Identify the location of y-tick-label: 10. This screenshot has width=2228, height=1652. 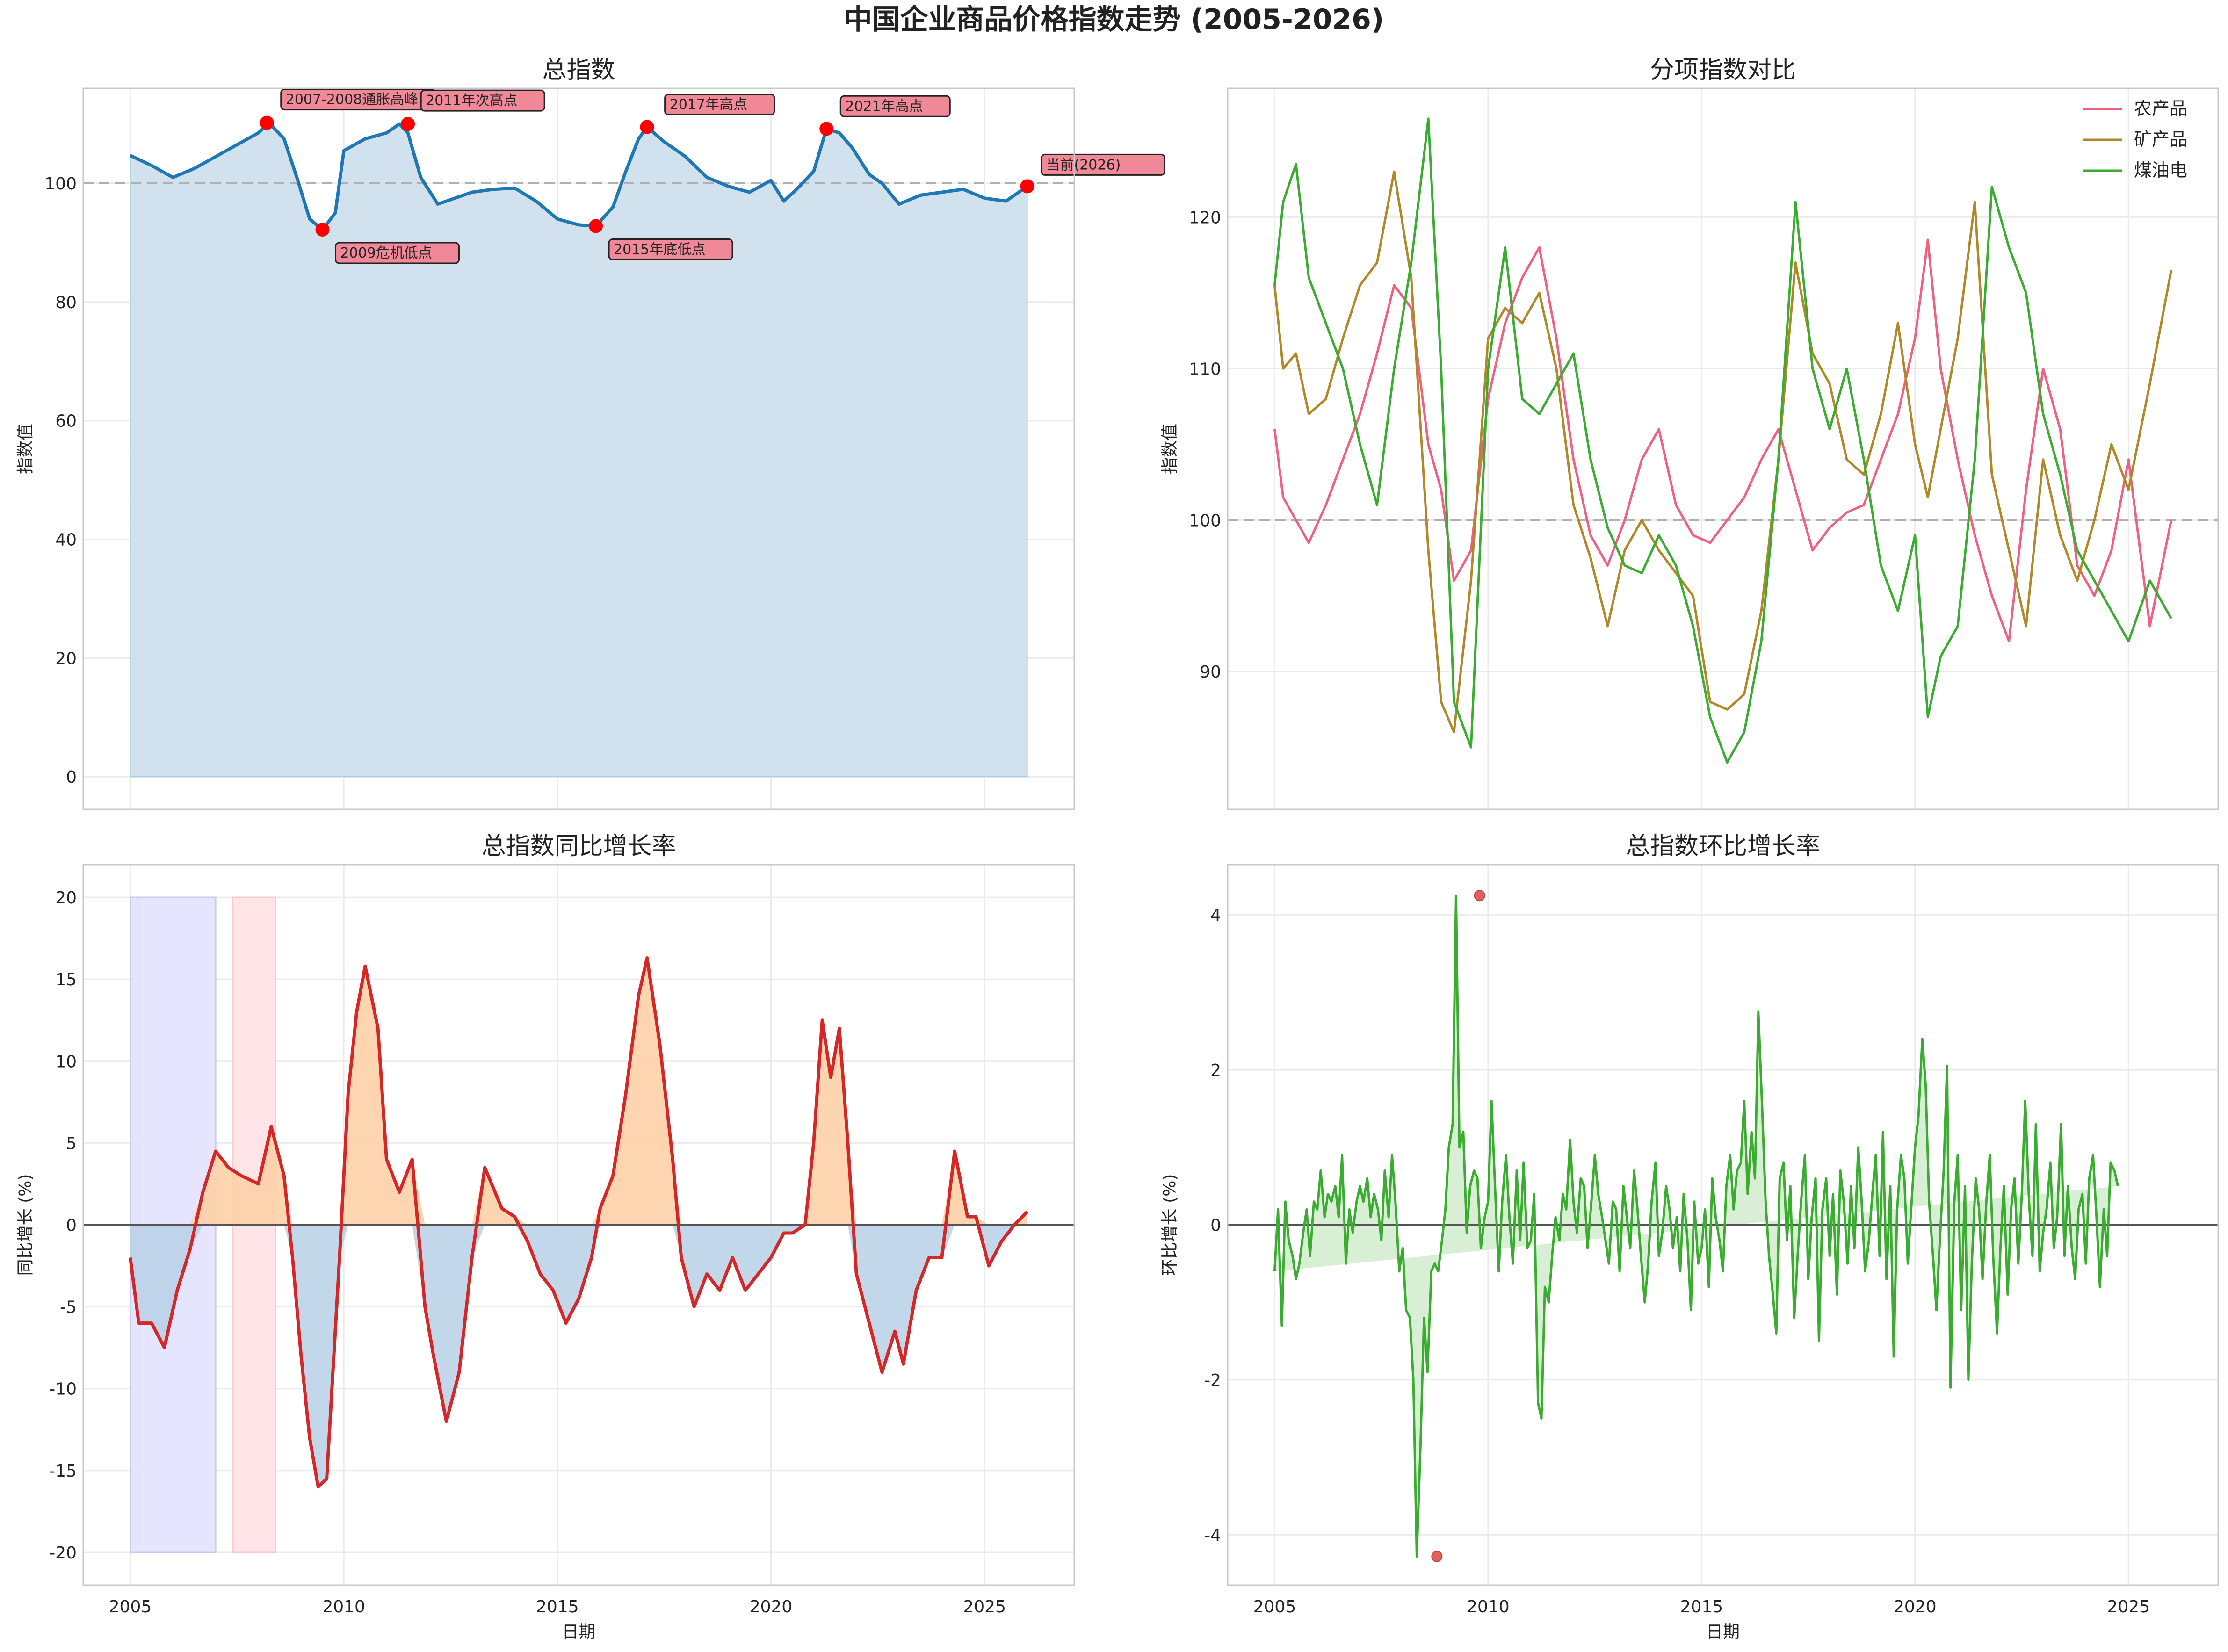
(66, 1061).